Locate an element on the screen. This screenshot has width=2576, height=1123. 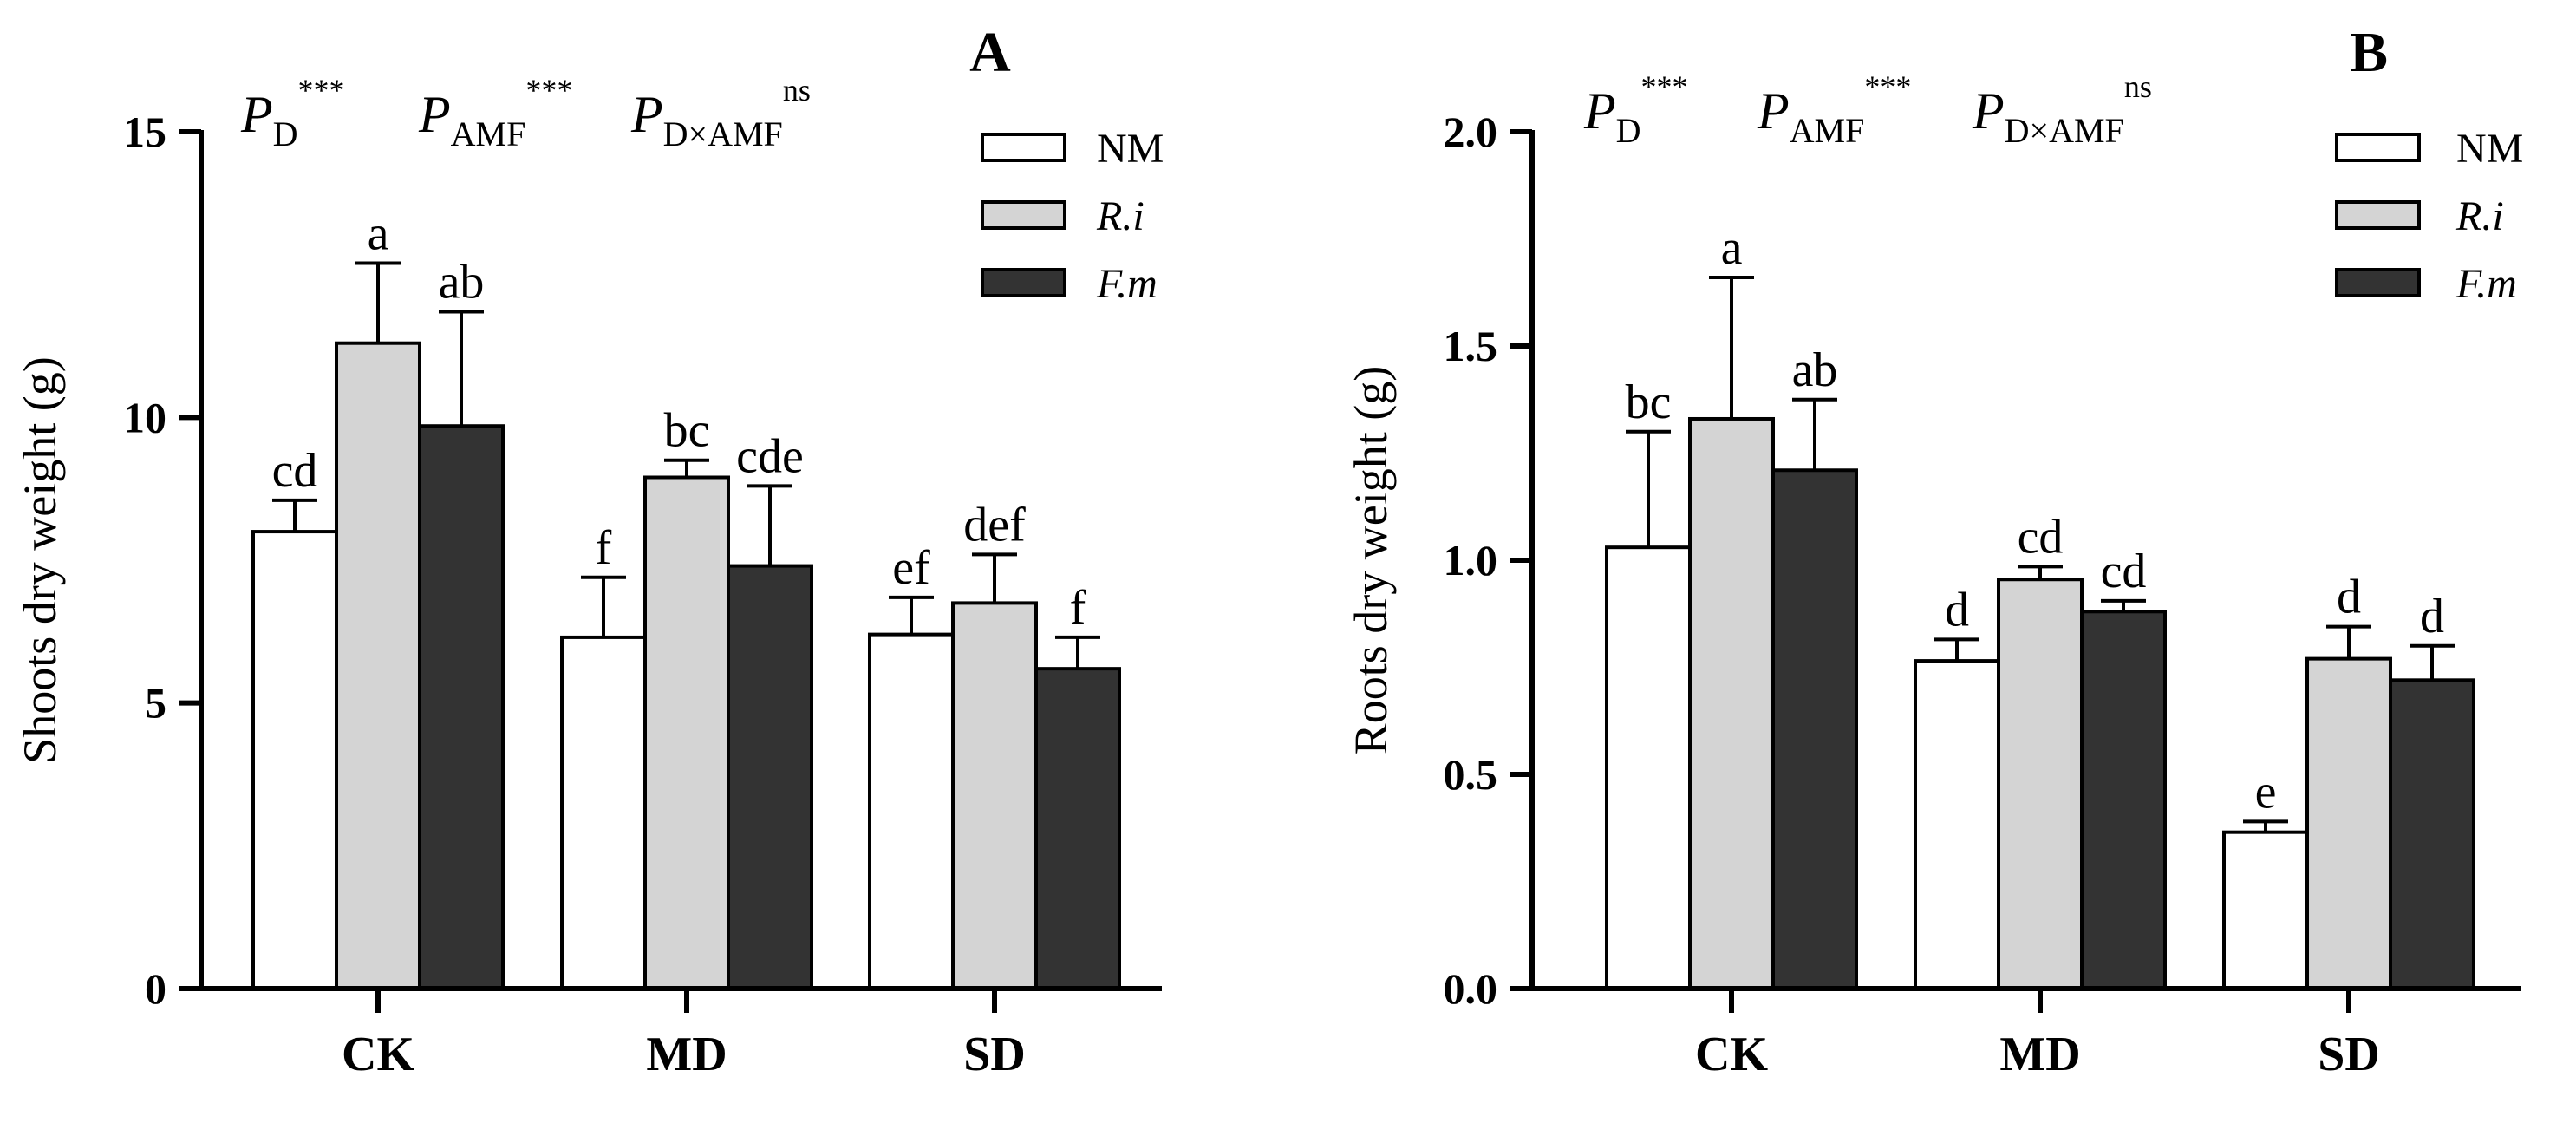
y-tick-label: 0 is located at coordinates (156, 988).